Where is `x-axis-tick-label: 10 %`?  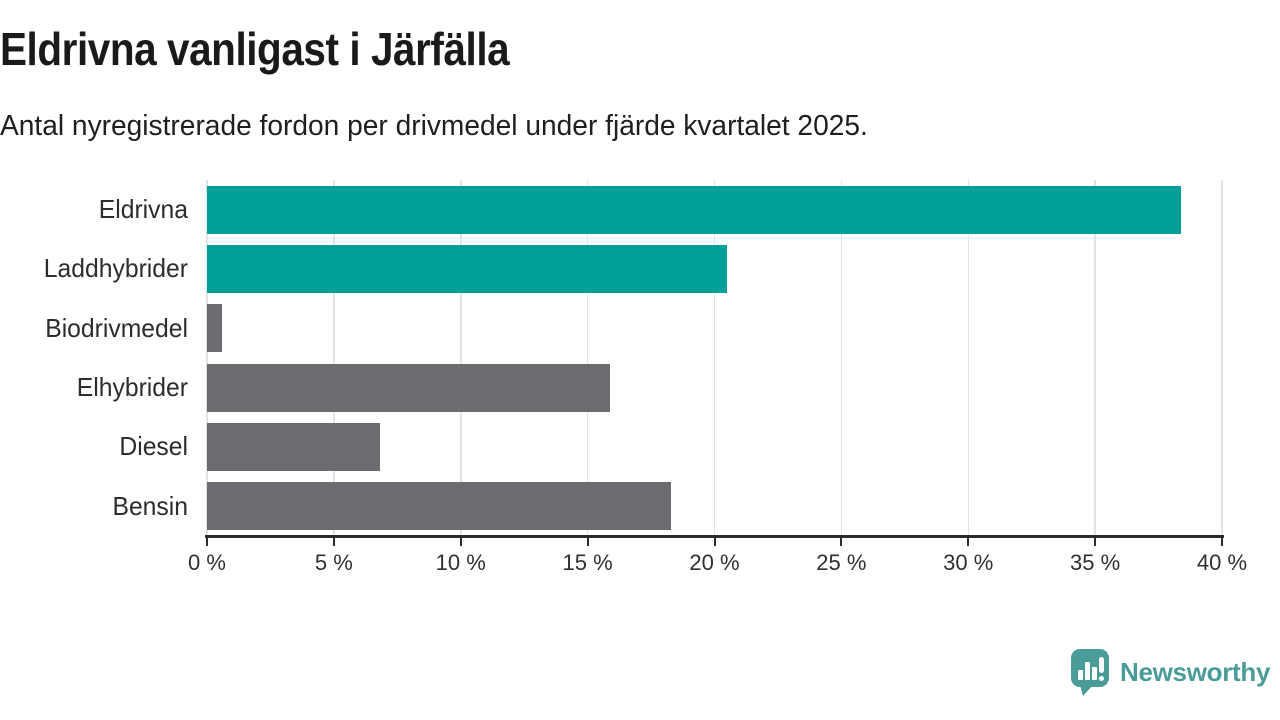 x-axis-tick-label: 10 % is located at coordinates (460, 562).